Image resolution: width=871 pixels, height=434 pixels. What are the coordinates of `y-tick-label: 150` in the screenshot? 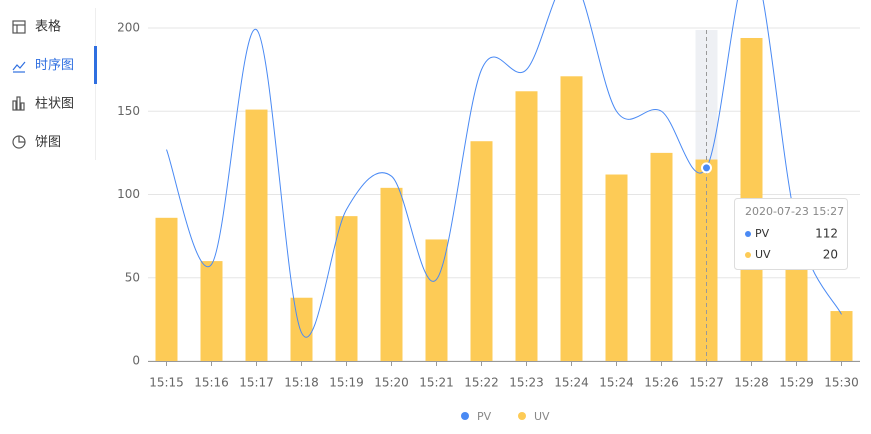 It's located at (128, 111).